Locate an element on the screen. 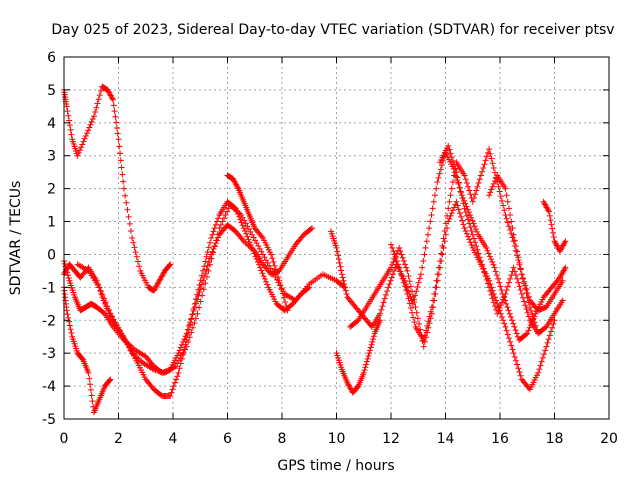 The width and height of the screenshot is (640, 480). y-tick-label: -3 is located at coordinates (49, 354).